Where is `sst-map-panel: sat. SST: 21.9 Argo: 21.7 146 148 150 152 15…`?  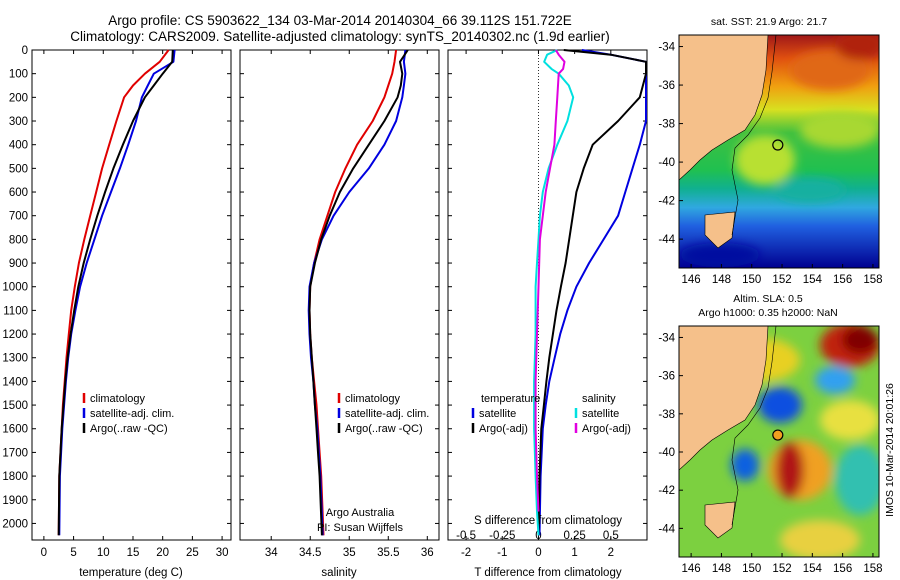
sst-map-panel: sat. SST: 21.9 Argo: 21.7 146 148 150 152 15… is located at coordinates (770, 151).